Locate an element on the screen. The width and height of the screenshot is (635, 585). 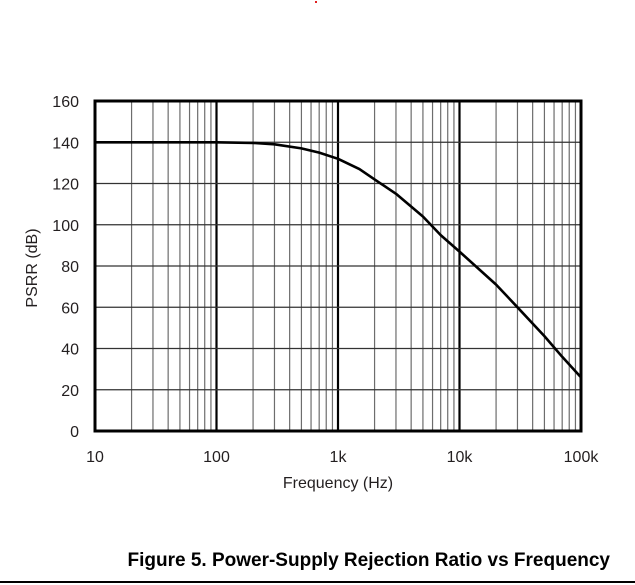
y-tick-label: 100 is located at coordinates (65, 226).